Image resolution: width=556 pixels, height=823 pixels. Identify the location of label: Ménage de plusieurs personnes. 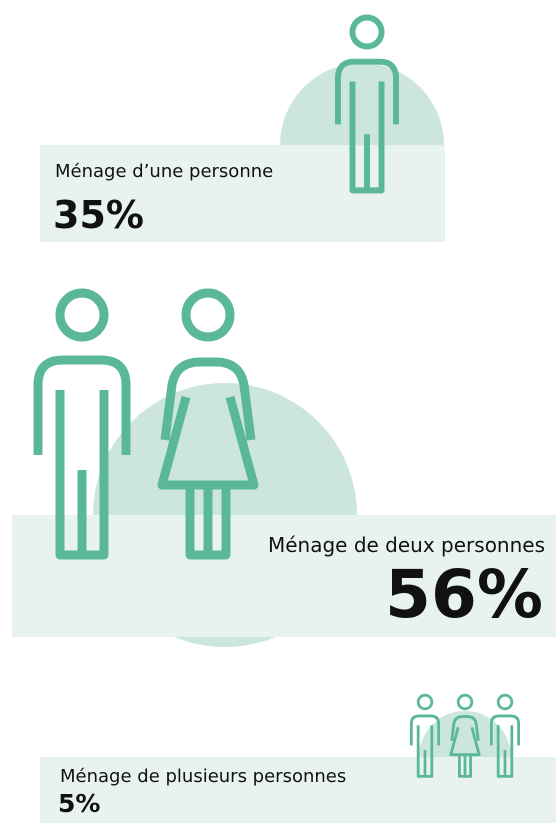
(203, 776).